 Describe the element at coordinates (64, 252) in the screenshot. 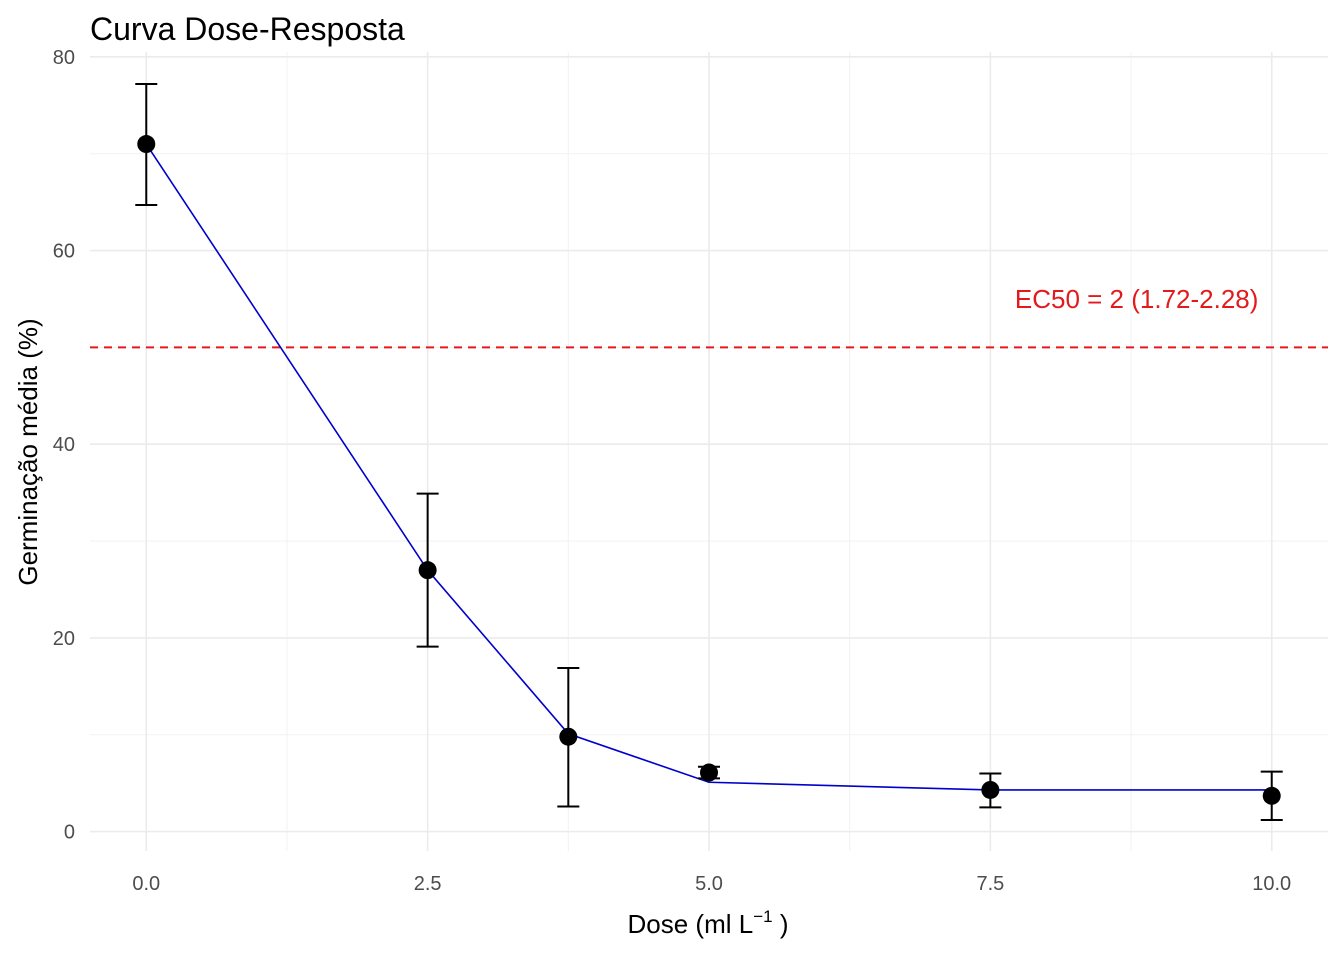

I see `y-tick-label: 60` at that location.